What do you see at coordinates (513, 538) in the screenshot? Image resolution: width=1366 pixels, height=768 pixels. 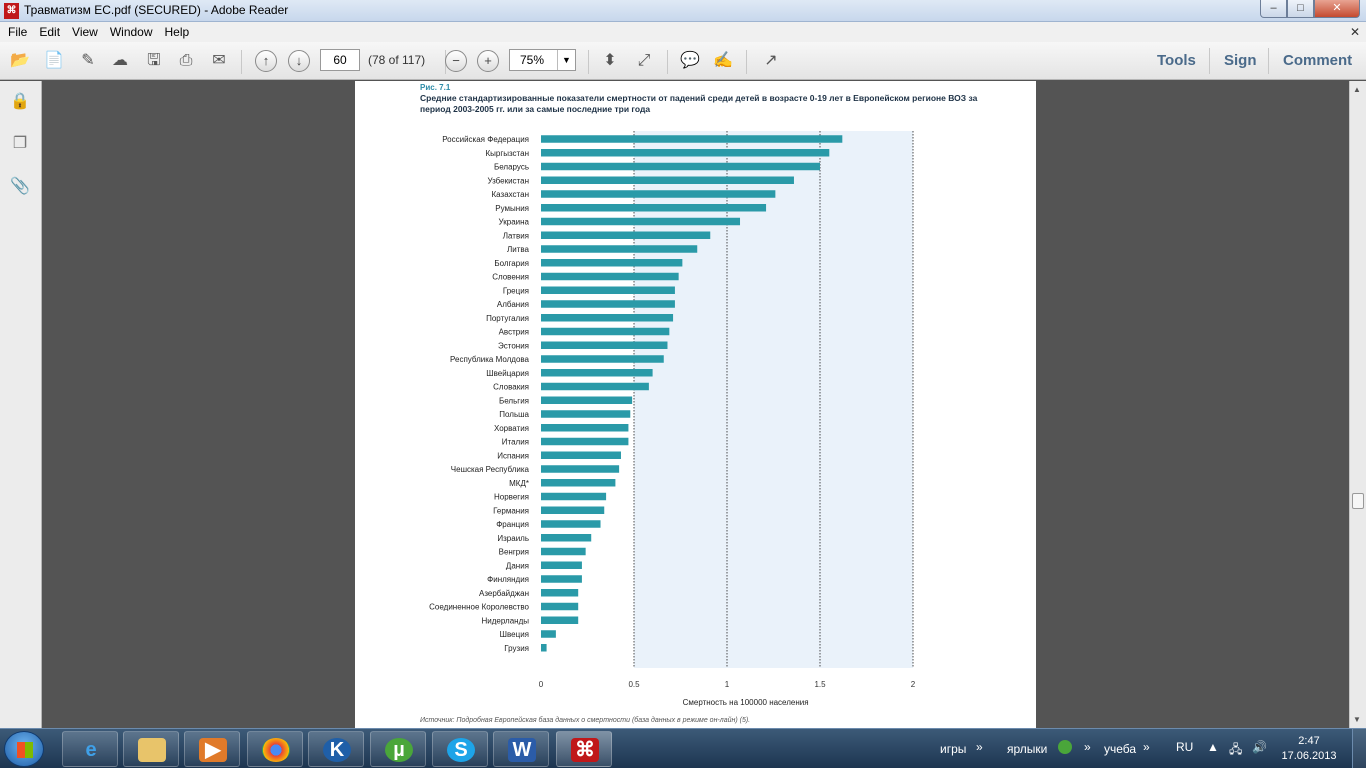 I see `y-category-label: Израиль` at bounding box center [513, 538].